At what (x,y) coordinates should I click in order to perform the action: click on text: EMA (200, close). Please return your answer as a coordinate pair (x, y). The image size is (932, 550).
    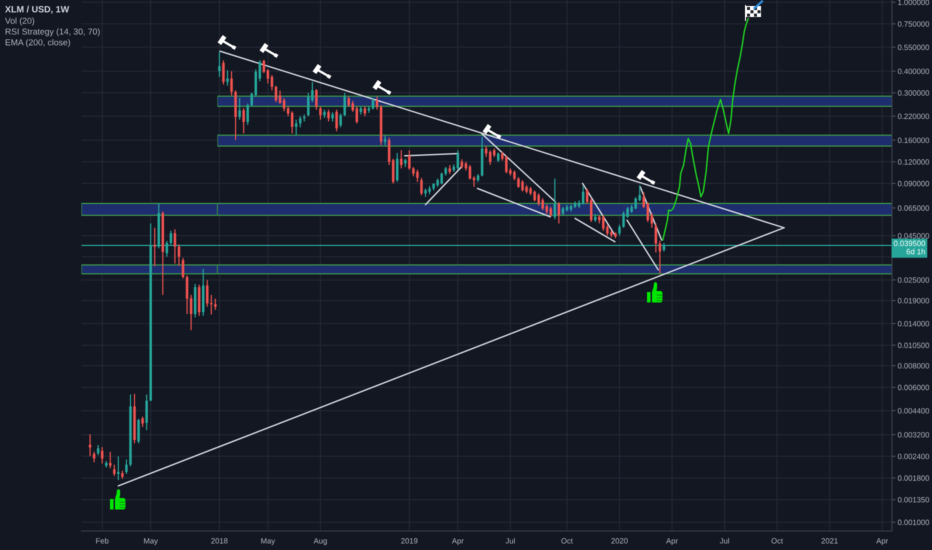
    Looking at the image, I should click on (38, 43).